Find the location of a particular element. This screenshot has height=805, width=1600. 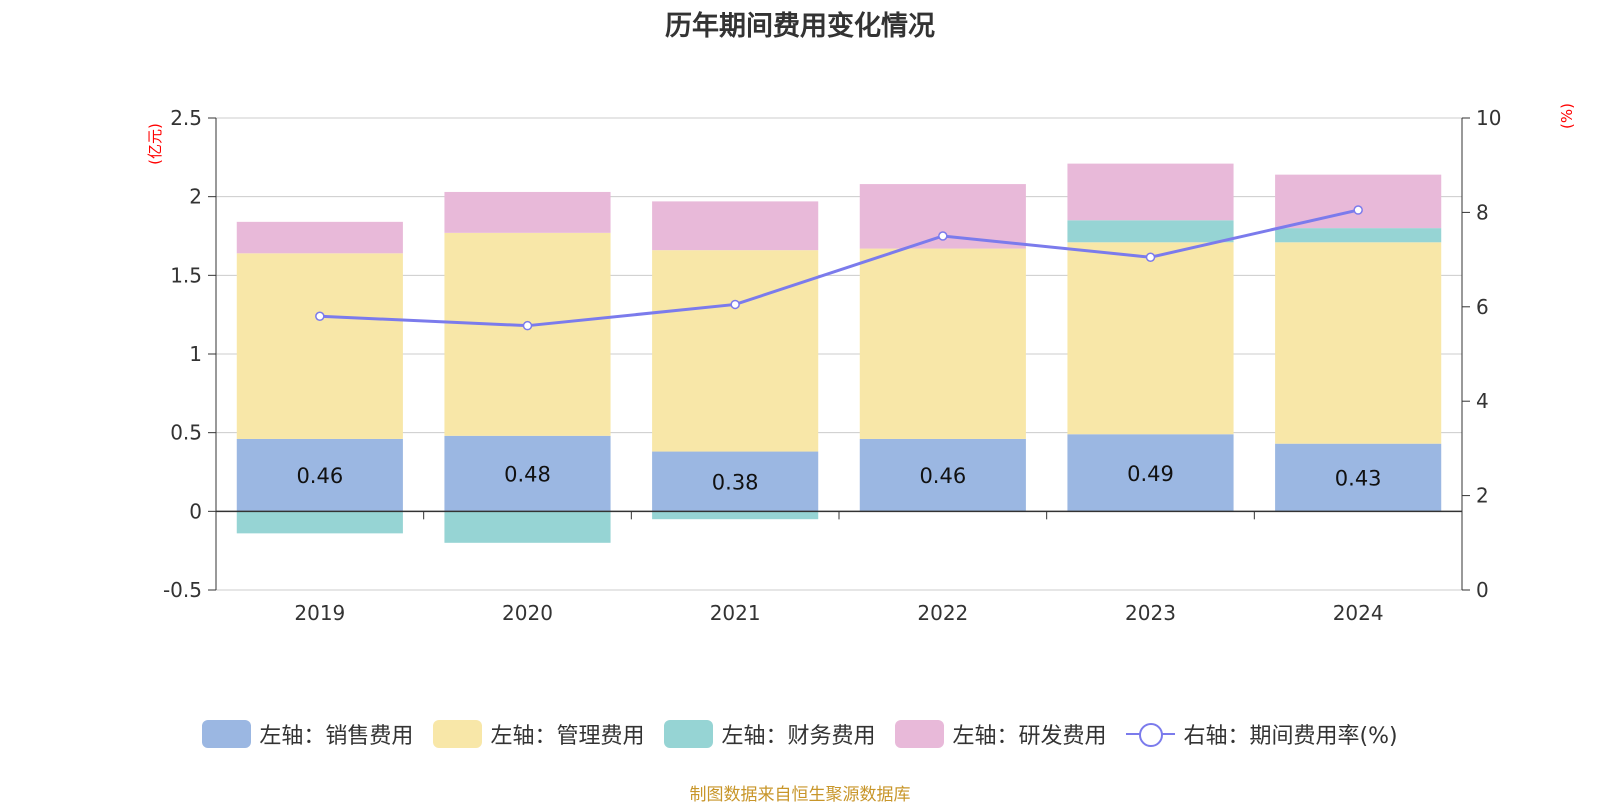

legend-line-marker-icon is located at coordinates (1151, 734).